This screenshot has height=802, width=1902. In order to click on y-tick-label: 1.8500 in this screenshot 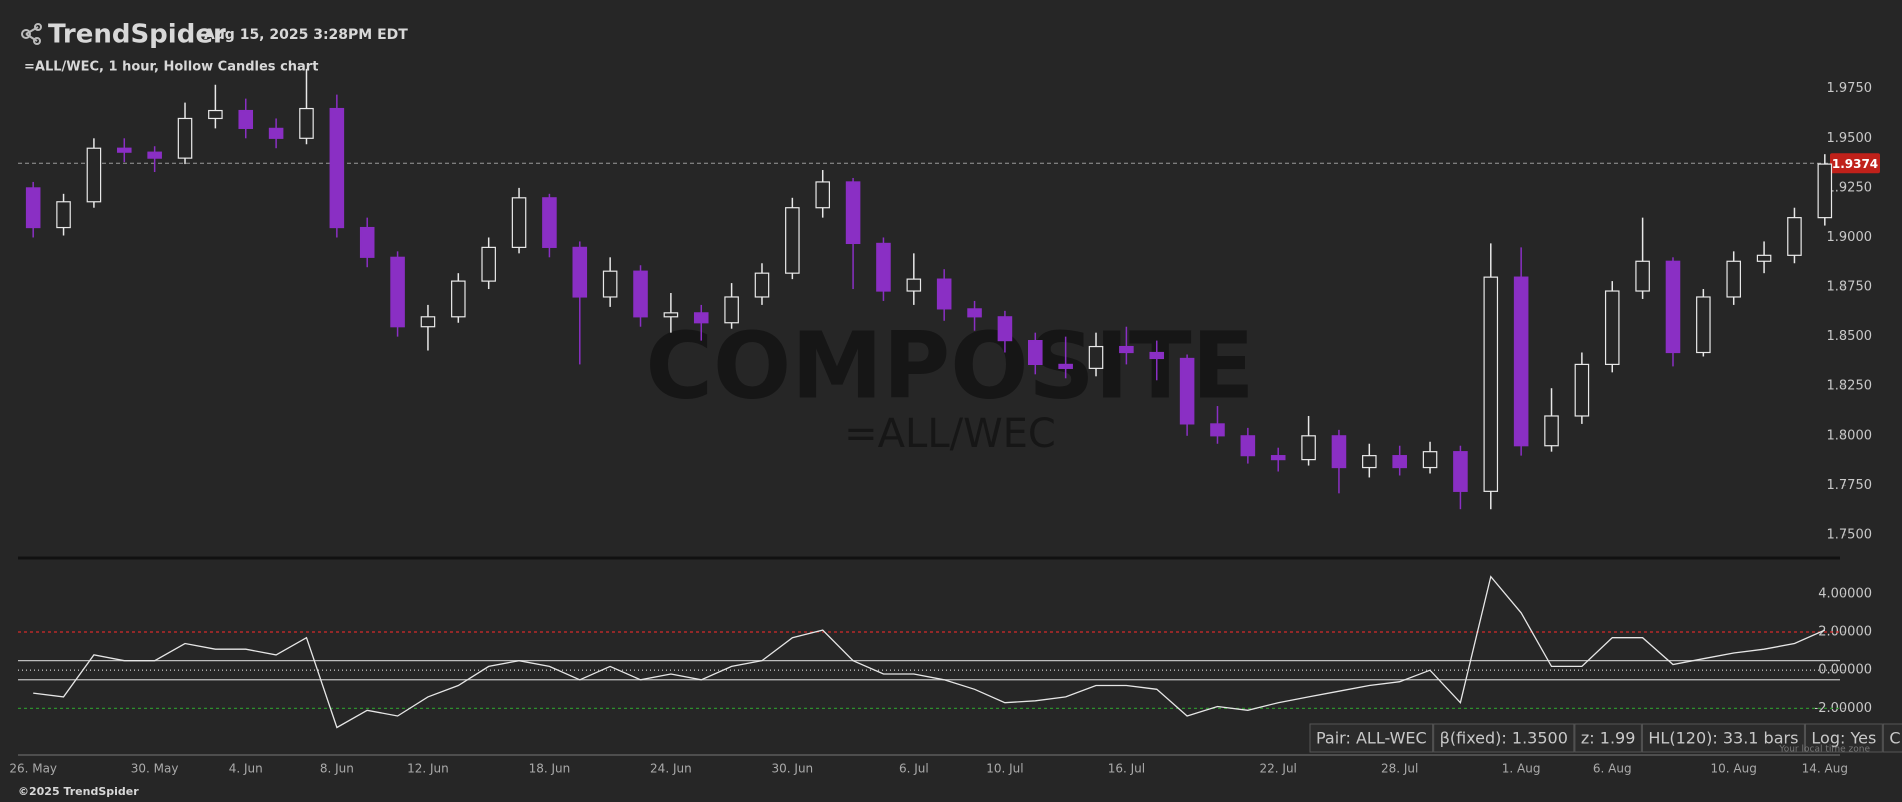, I will do `click(1850, 336)`.